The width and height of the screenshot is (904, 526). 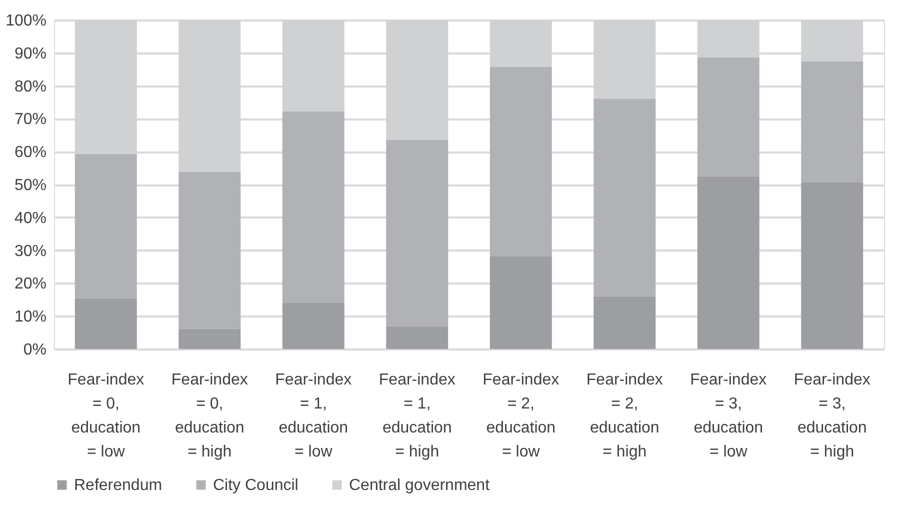 What do you see at coordinates (419, 485) in the screenshot?
I see `legend-label: Central government` at bounding box center [419, 485].